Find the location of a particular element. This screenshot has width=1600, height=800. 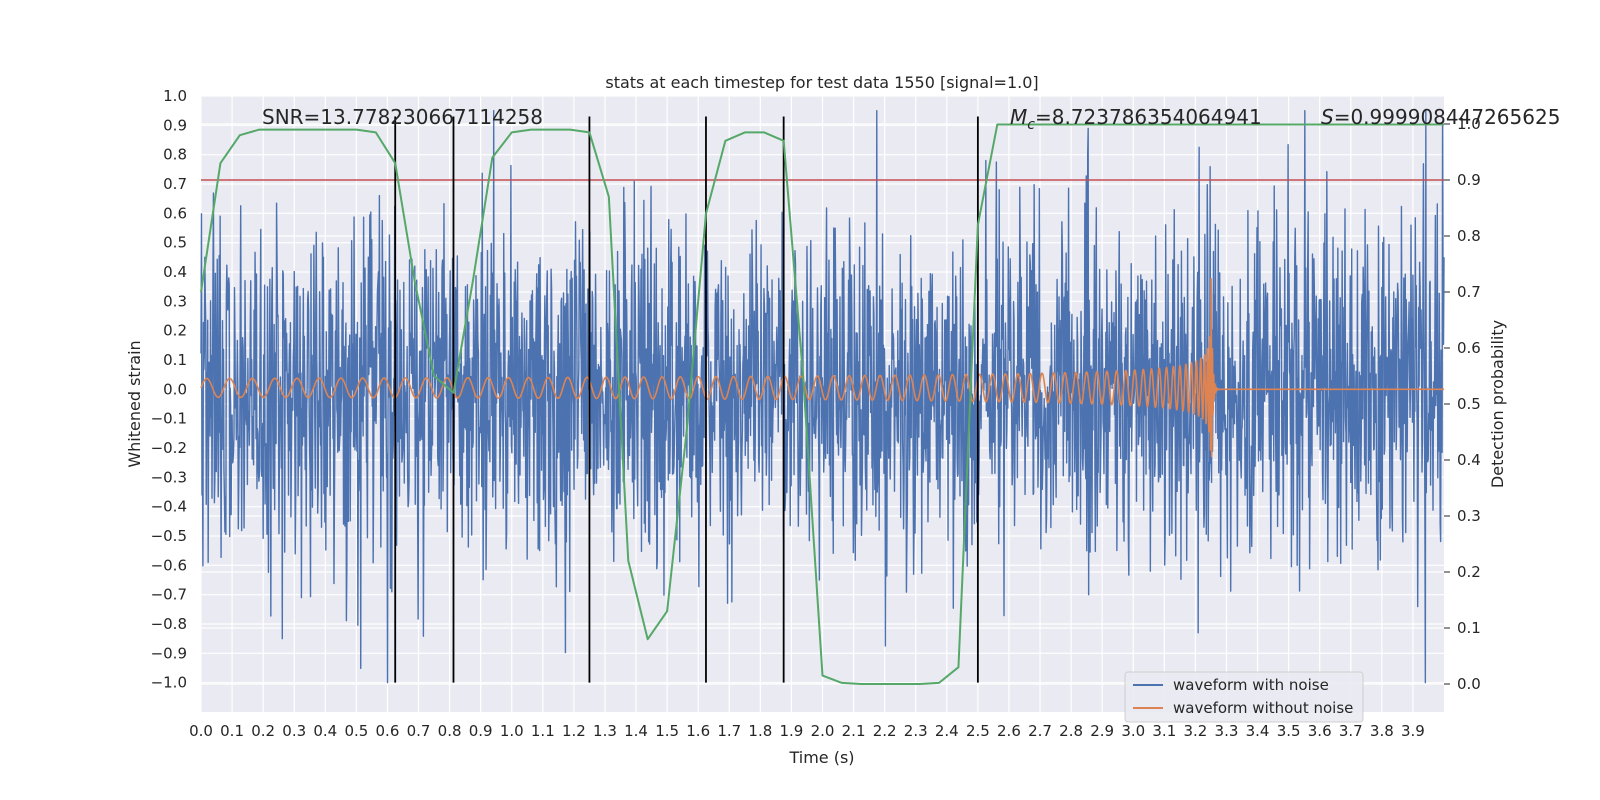

x-tick-label: 2.3 is located at coordinates (916, 731).